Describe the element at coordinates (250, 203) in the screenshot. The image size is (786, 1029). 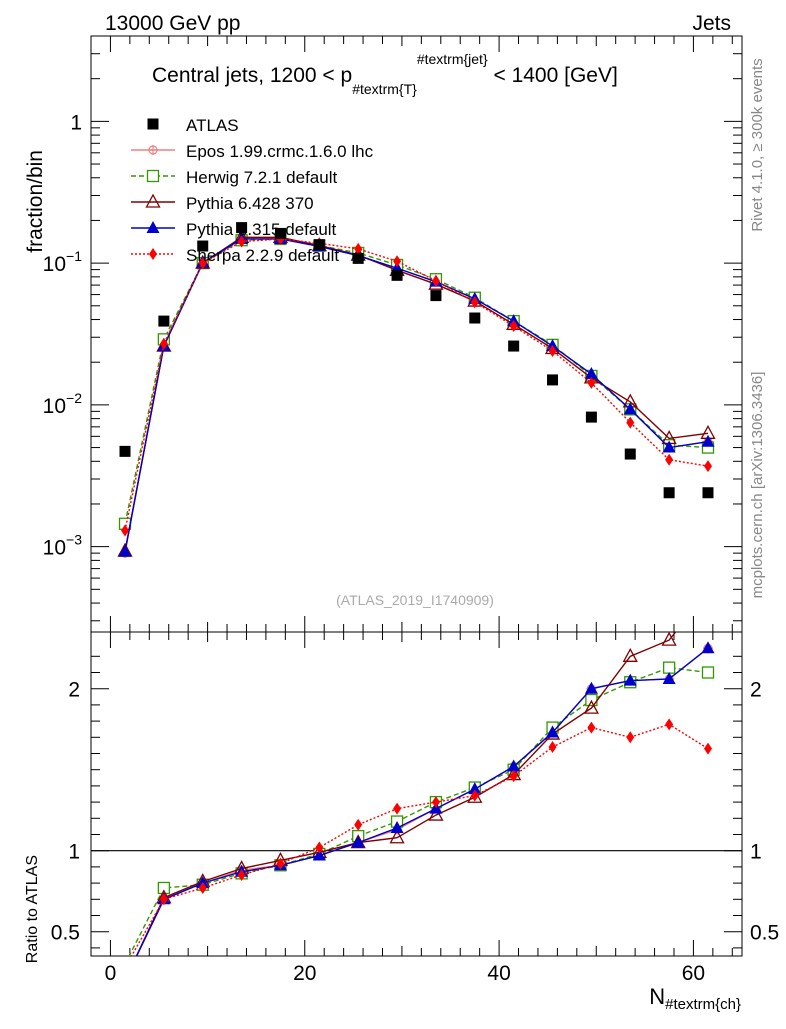
I see `legend-label-pythia-6-428-370: Pythia 6.428 370` at that location.